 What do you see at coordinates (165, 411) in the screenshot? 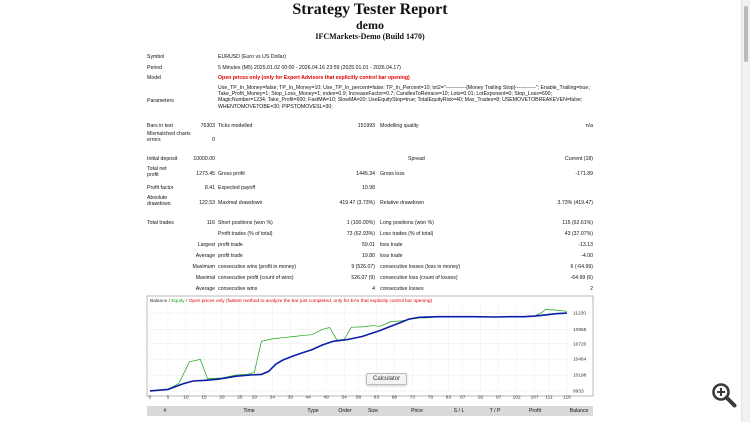
I see `col-number: #` at bounding box center [165, 411].